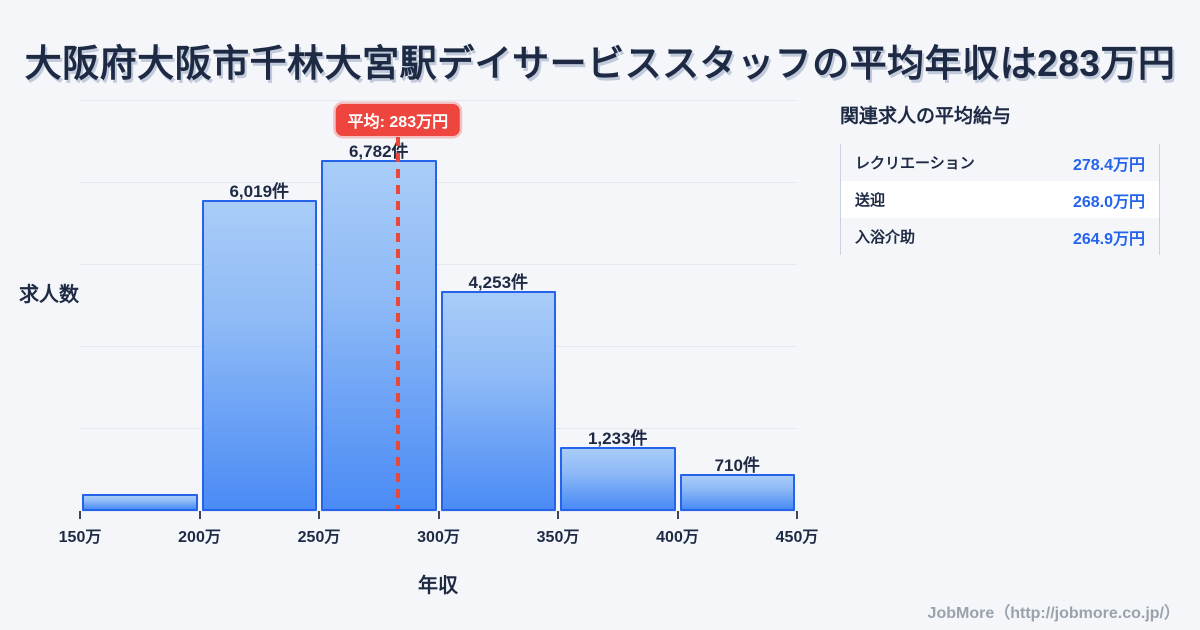 The image size is (1200, 630). Describe the element at coordinates (870, 200) in the screenshot. I see `job-type-label: 送迎` at that location.